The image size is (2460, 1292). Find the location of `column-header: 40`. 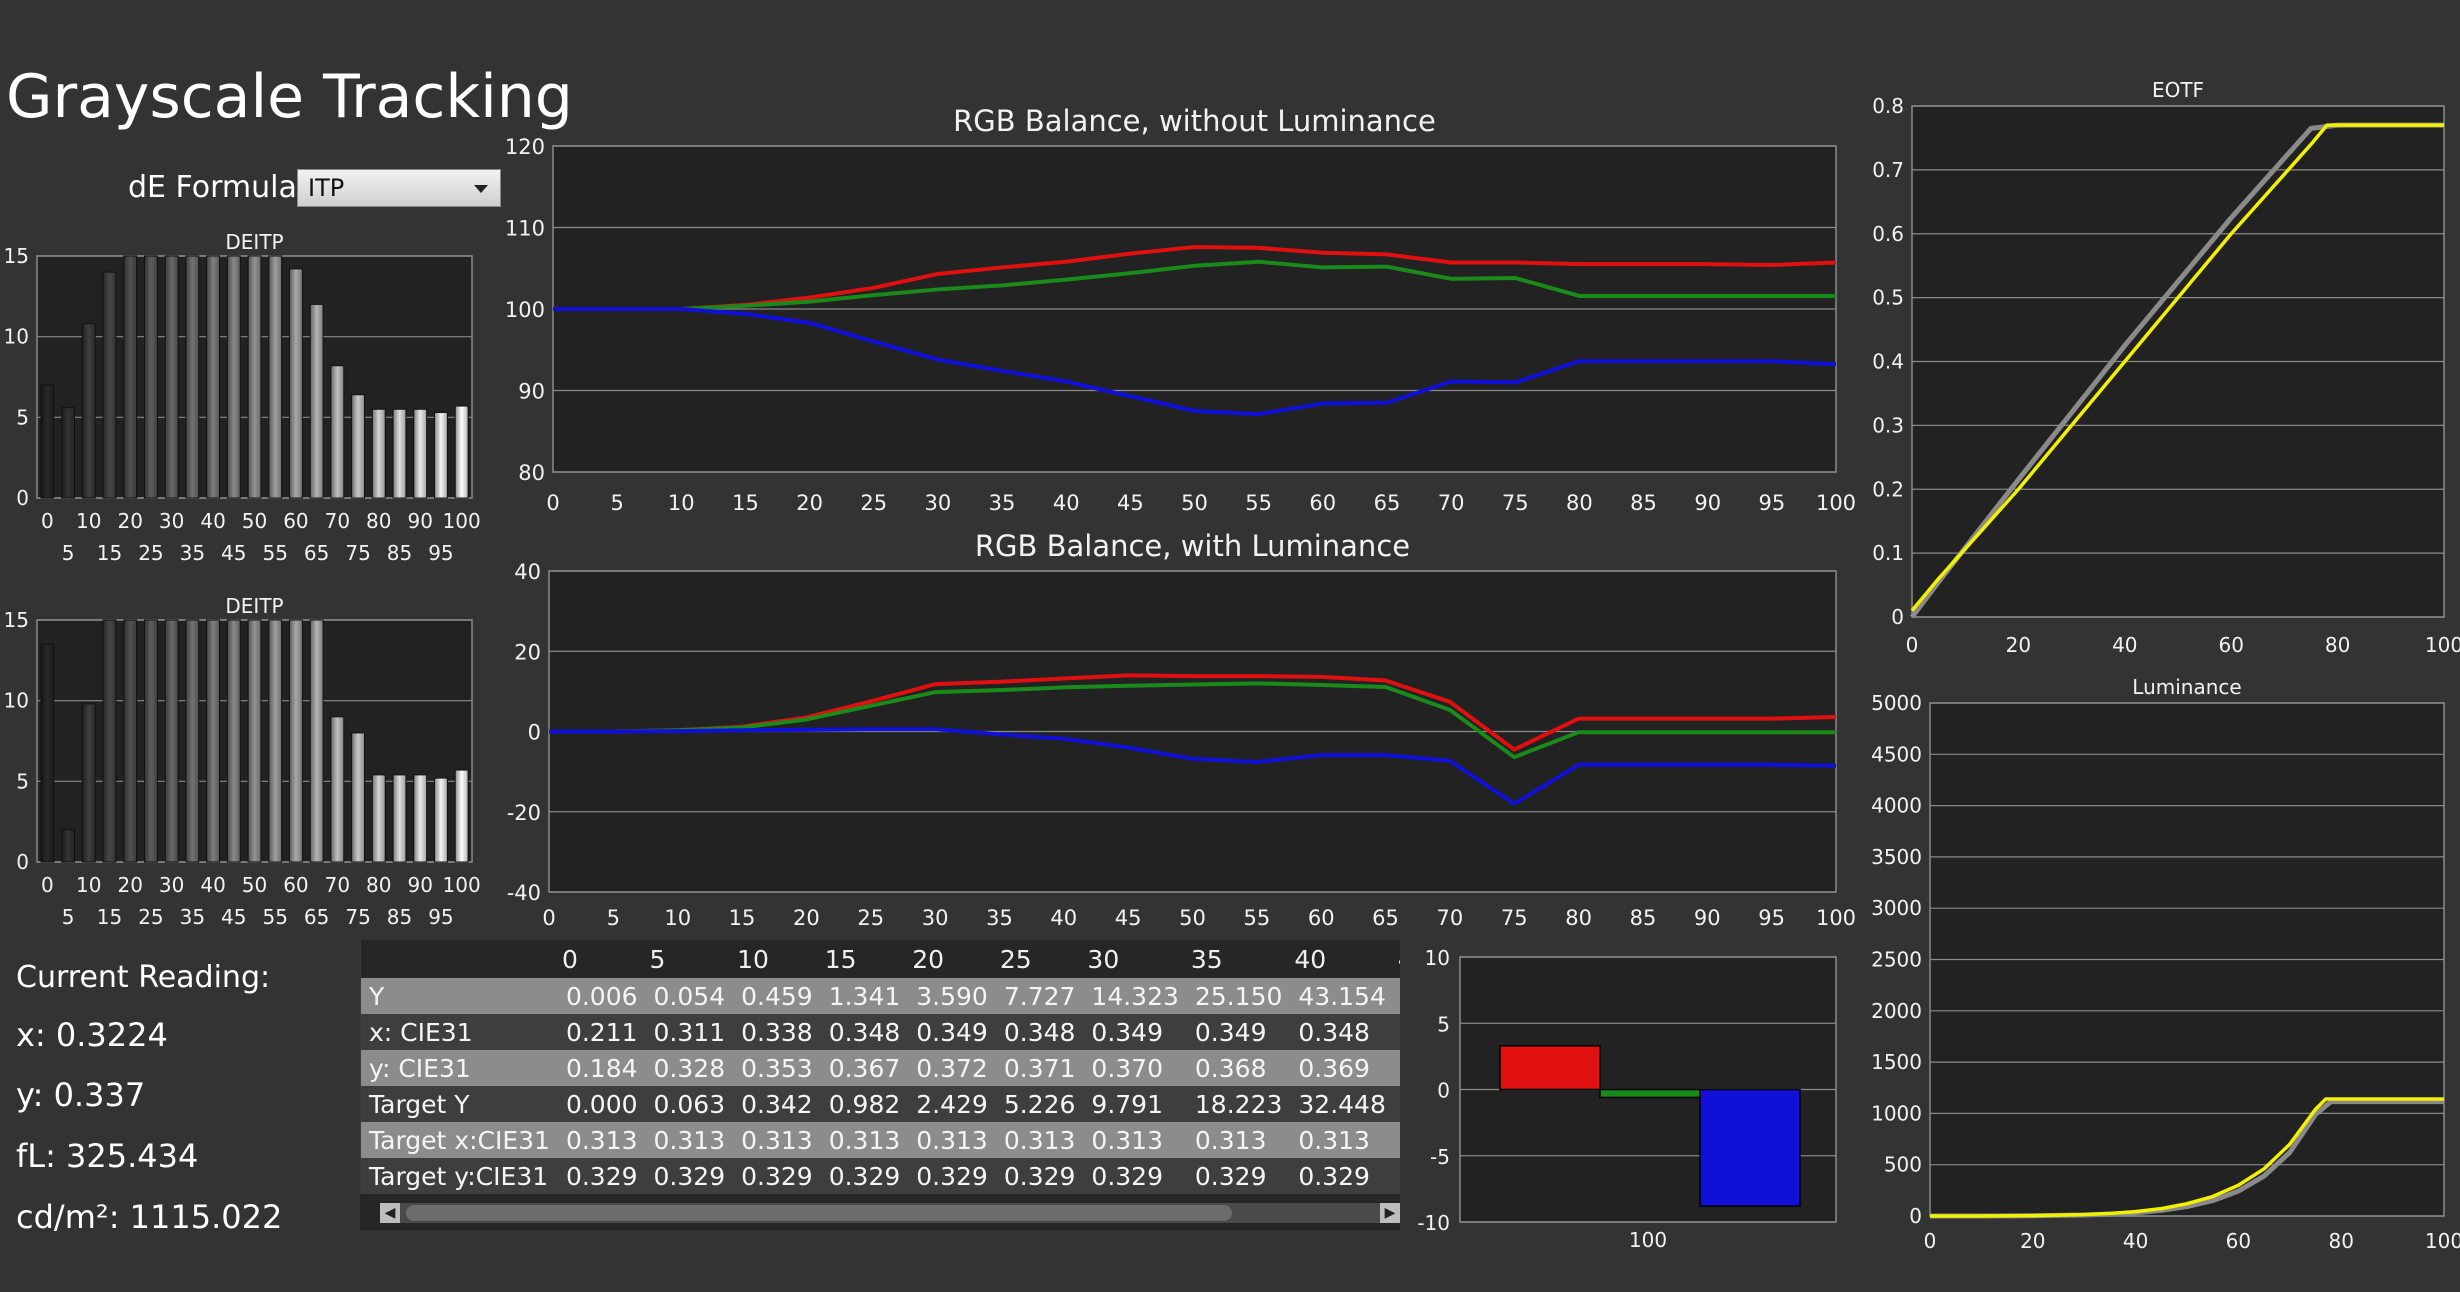

column-header: 40 is located at coordinates (1310, 959).